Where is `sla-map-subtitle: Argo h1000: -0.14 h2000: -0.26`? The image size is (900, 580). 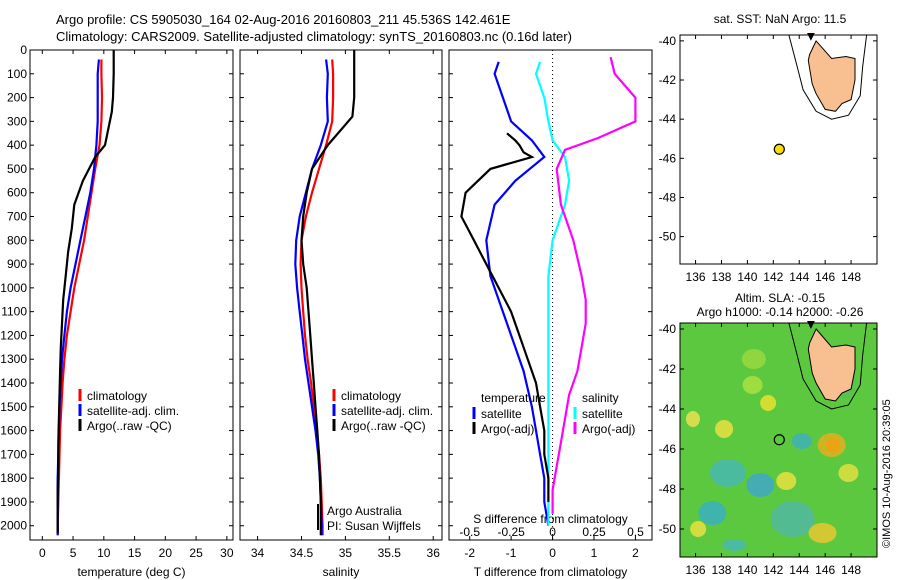 sla-map-subtitle: Argo h1000: -0.14 h2000: -0.26 is located at coordinates (780, 312).